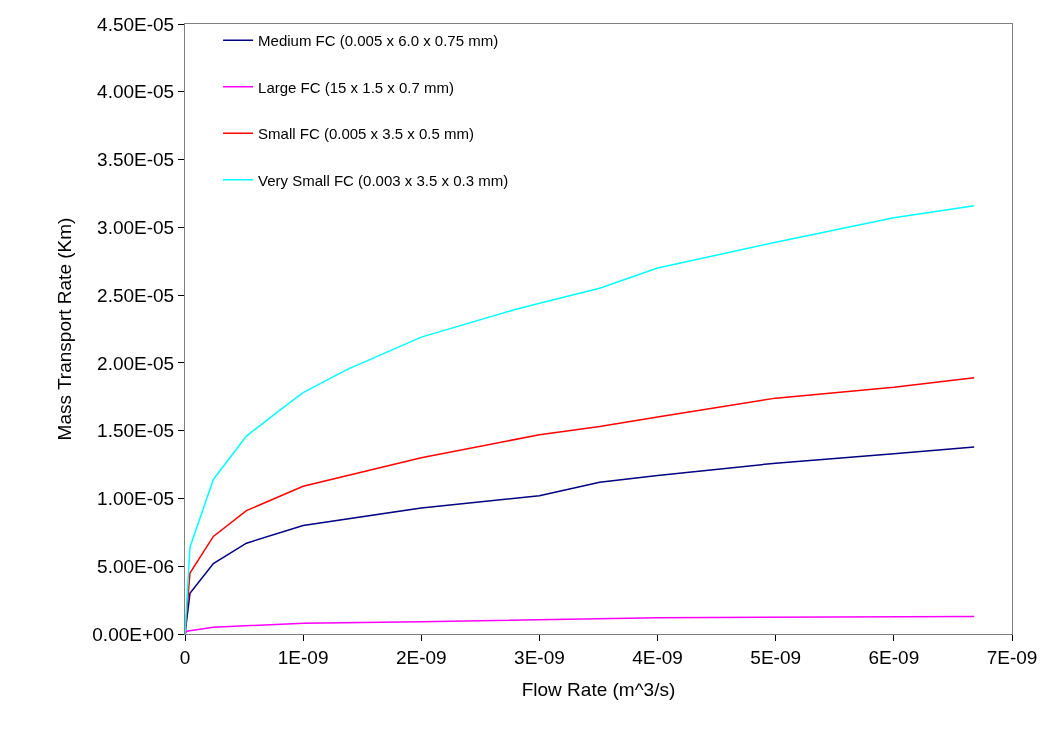 This screenshot has width=1048, height=731. Describe the element at coordinates (136, 499) in the screenshot. I see `y-tick-label: 1.00E-05` at that location.